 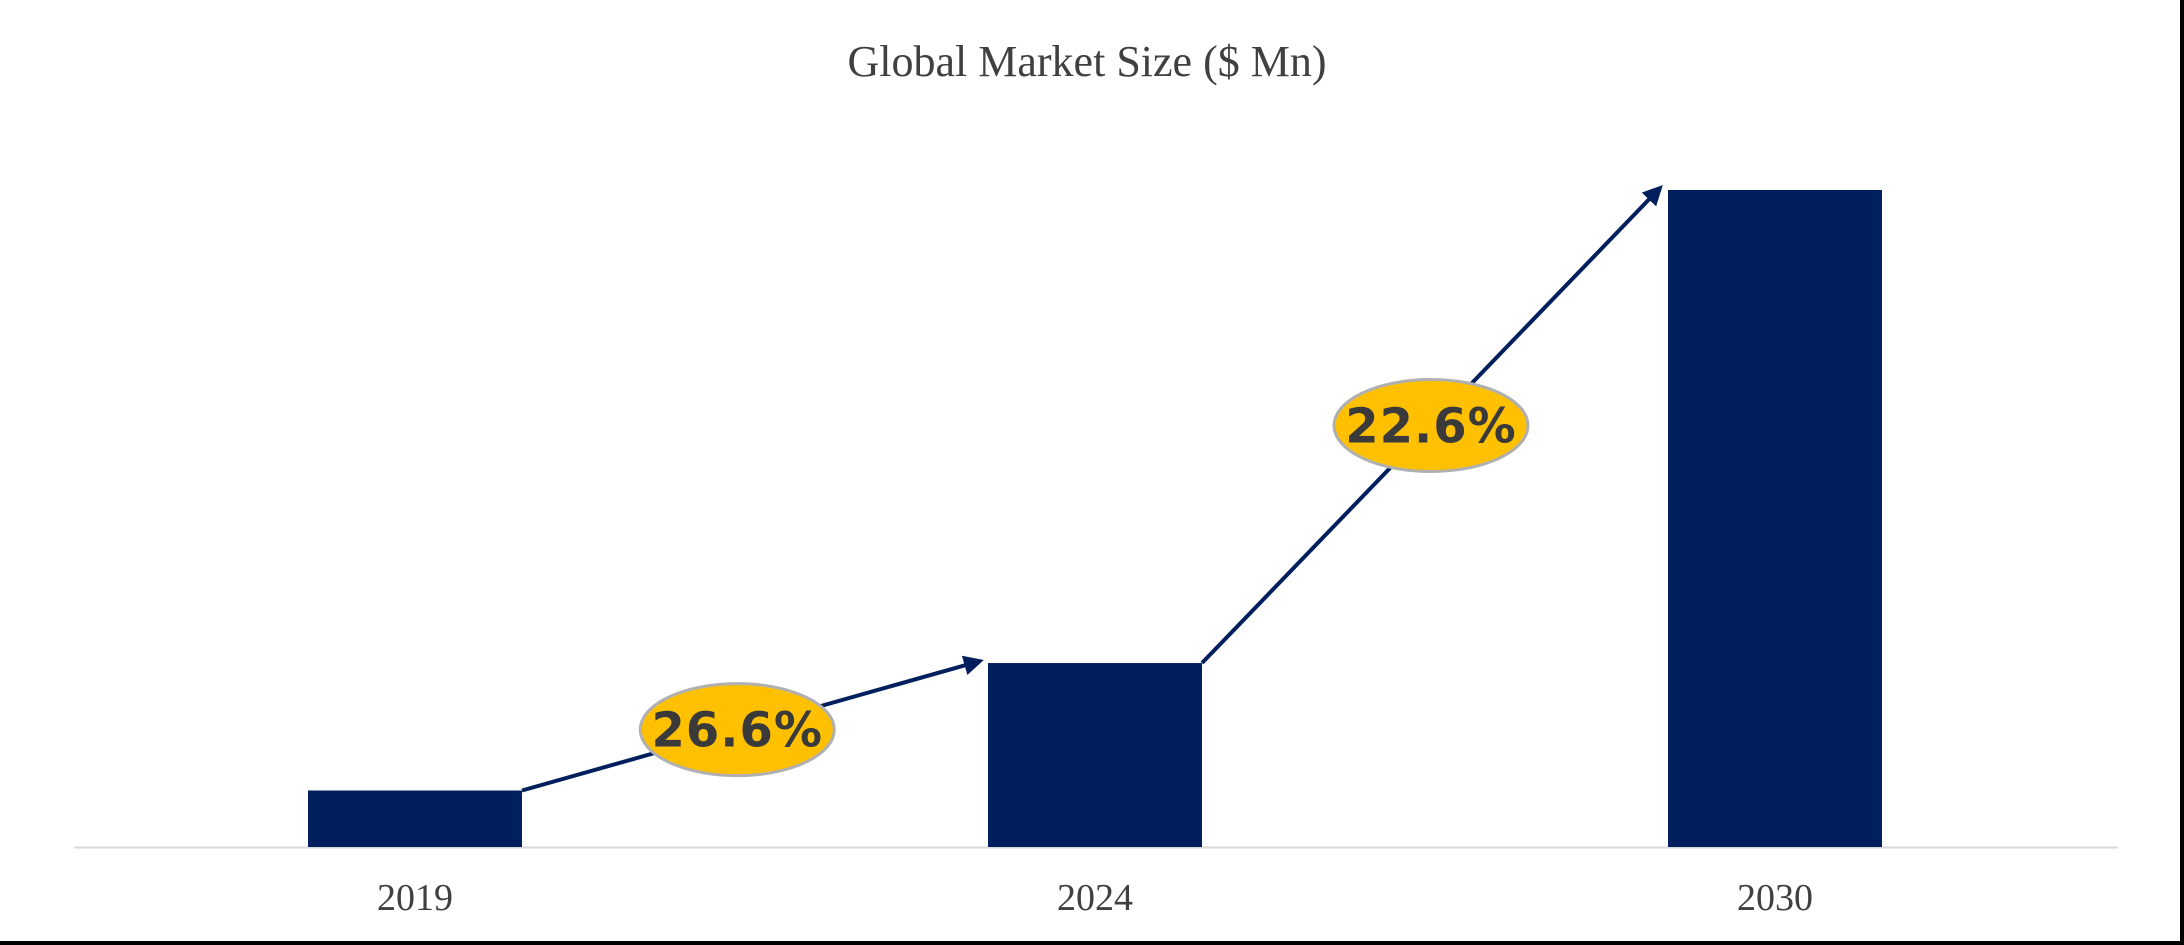 What do you see at coordinates (1087, 61) in the screenshot?
I see `chart-title: Global Market Size ($ Mn)` at bounding box center [1087, 61].